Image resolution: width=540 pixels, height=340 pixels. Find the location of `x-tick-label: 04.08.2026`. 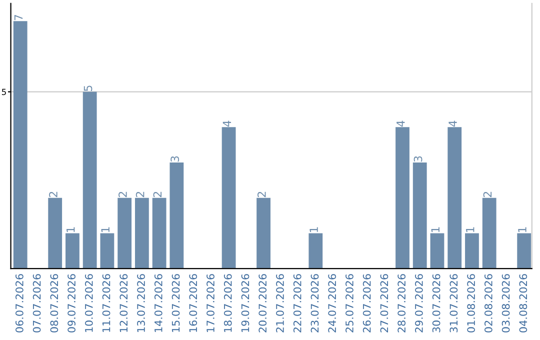

x-tick-label: 04.08.2026 is located at coordinates (523, 303).